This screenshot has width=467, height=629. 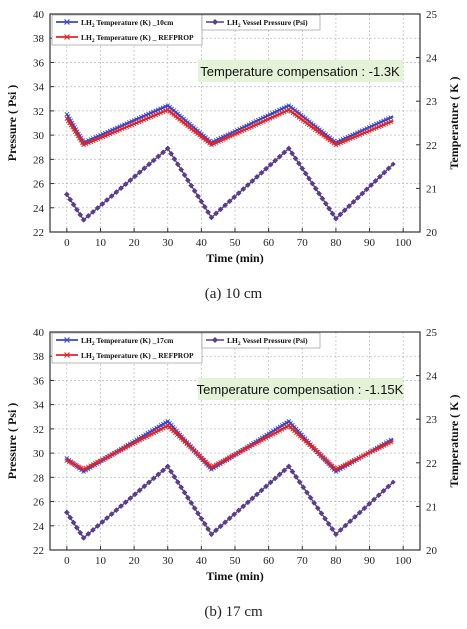 What do you see at coordinates (137, 38) in the screenshot?
I see `legend-refprop-label: LH2 Temperature (K) _ REFPROP` at bounding box center [137, 38].